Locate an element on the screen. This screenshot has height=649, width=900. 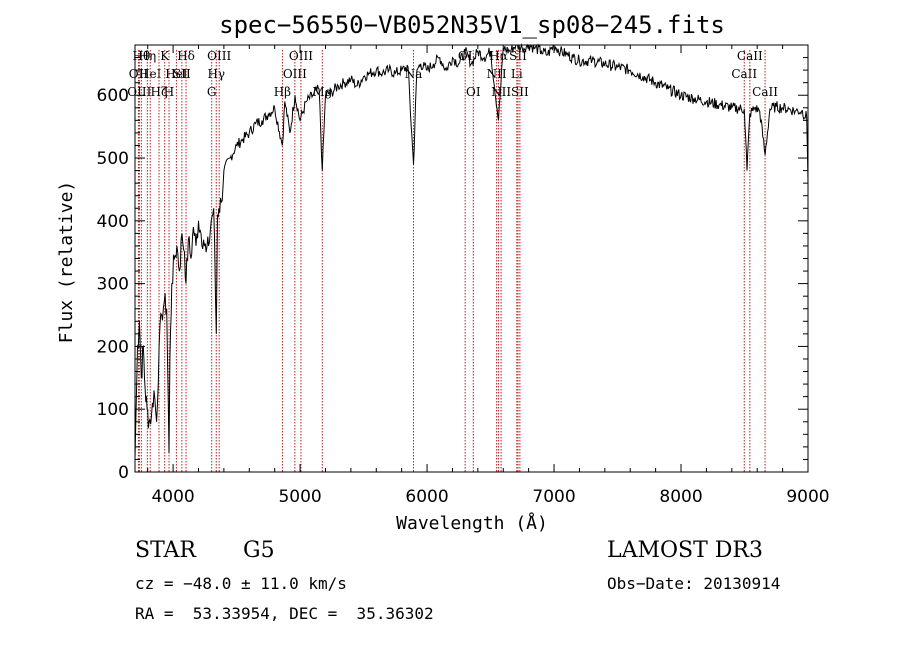
y-tick-label: 100 is located at coordinates (113, 410).